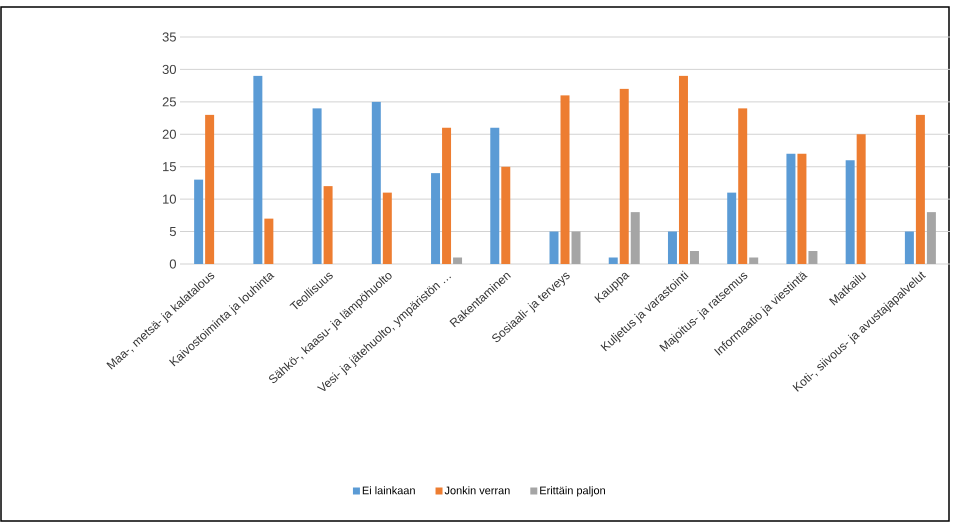  What do you see at coordinates (169, 37) in the screenshot?
I see `y-tick-label: 35` at bounding box center [169, 37].